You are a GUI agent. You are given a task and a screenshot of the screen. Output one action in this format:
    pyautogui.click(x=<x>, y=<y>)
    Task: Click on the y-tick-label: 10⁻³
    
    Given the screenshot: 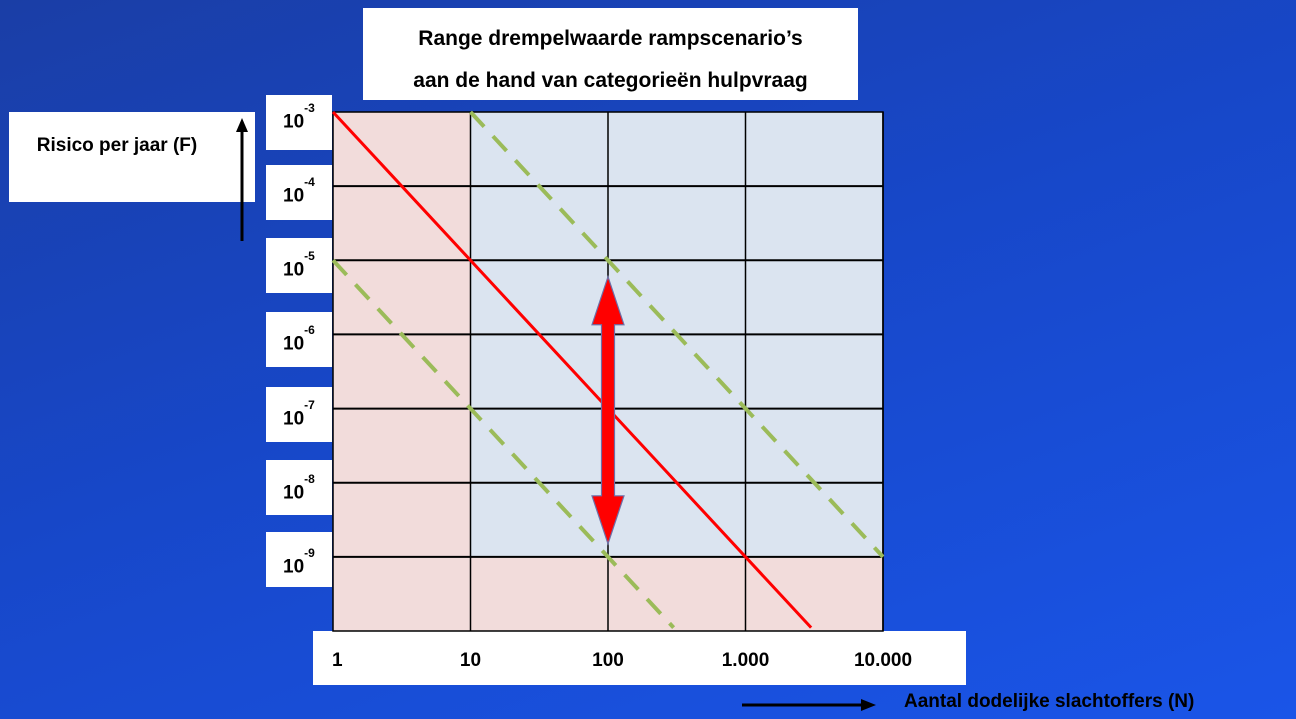 What is the action you would take?
    pyautogui.click(x=299, y=117)
    